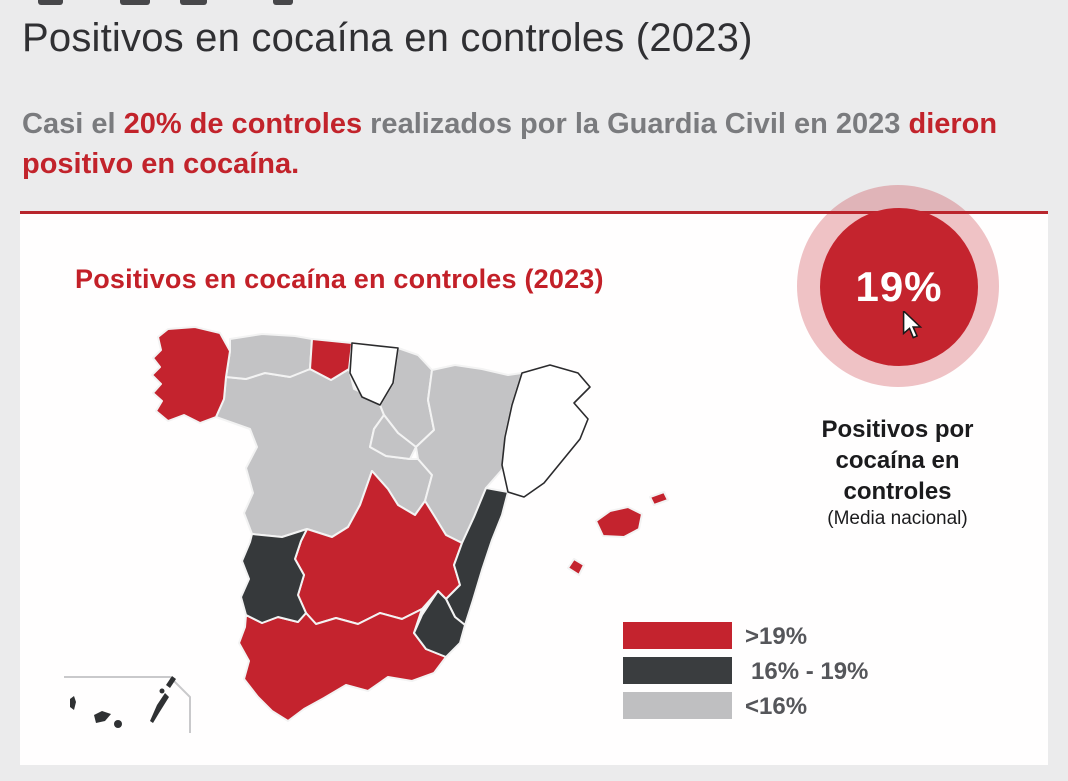  I want to click on region-cataluna, so click(546, 431).